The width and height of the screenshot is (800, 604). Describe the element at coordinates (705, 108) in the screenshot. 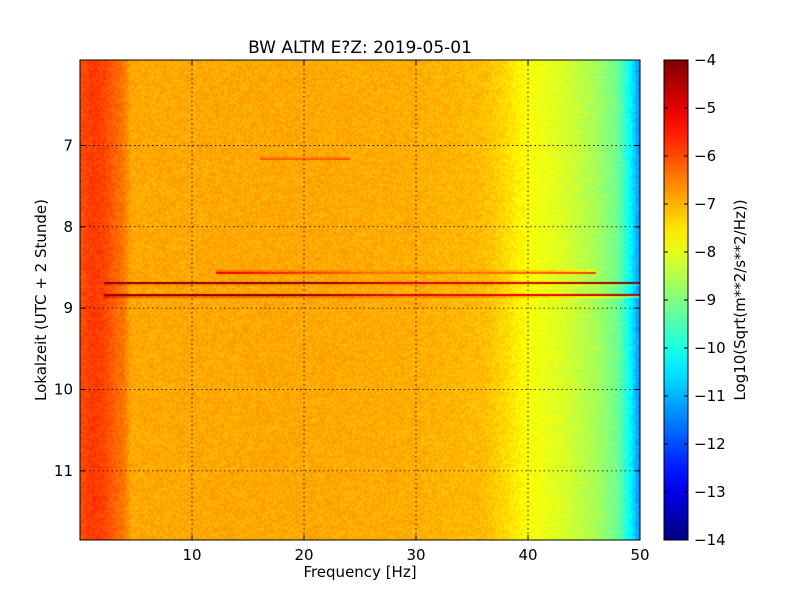

I see `colorbar-tick-label: −5` at that location.